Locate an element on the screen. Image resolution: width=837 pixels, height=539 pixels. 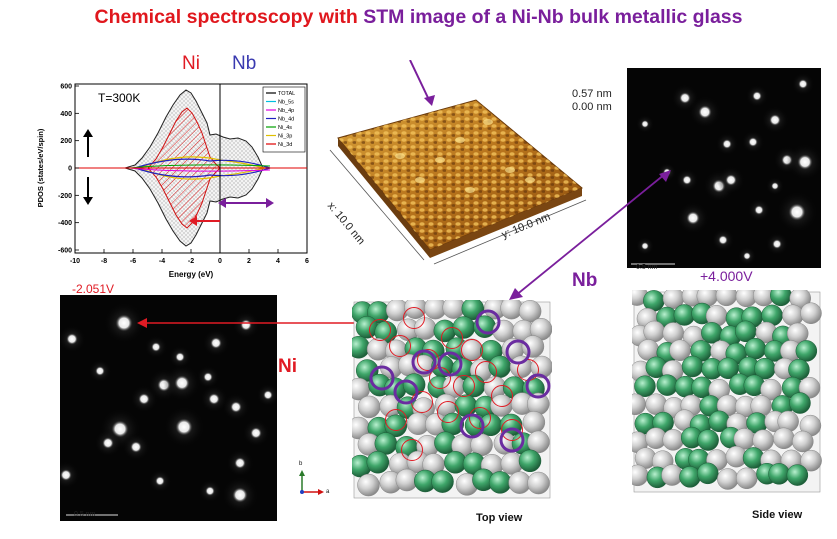
legend-entry: Nb_4p is located at coordinates (286, 111).